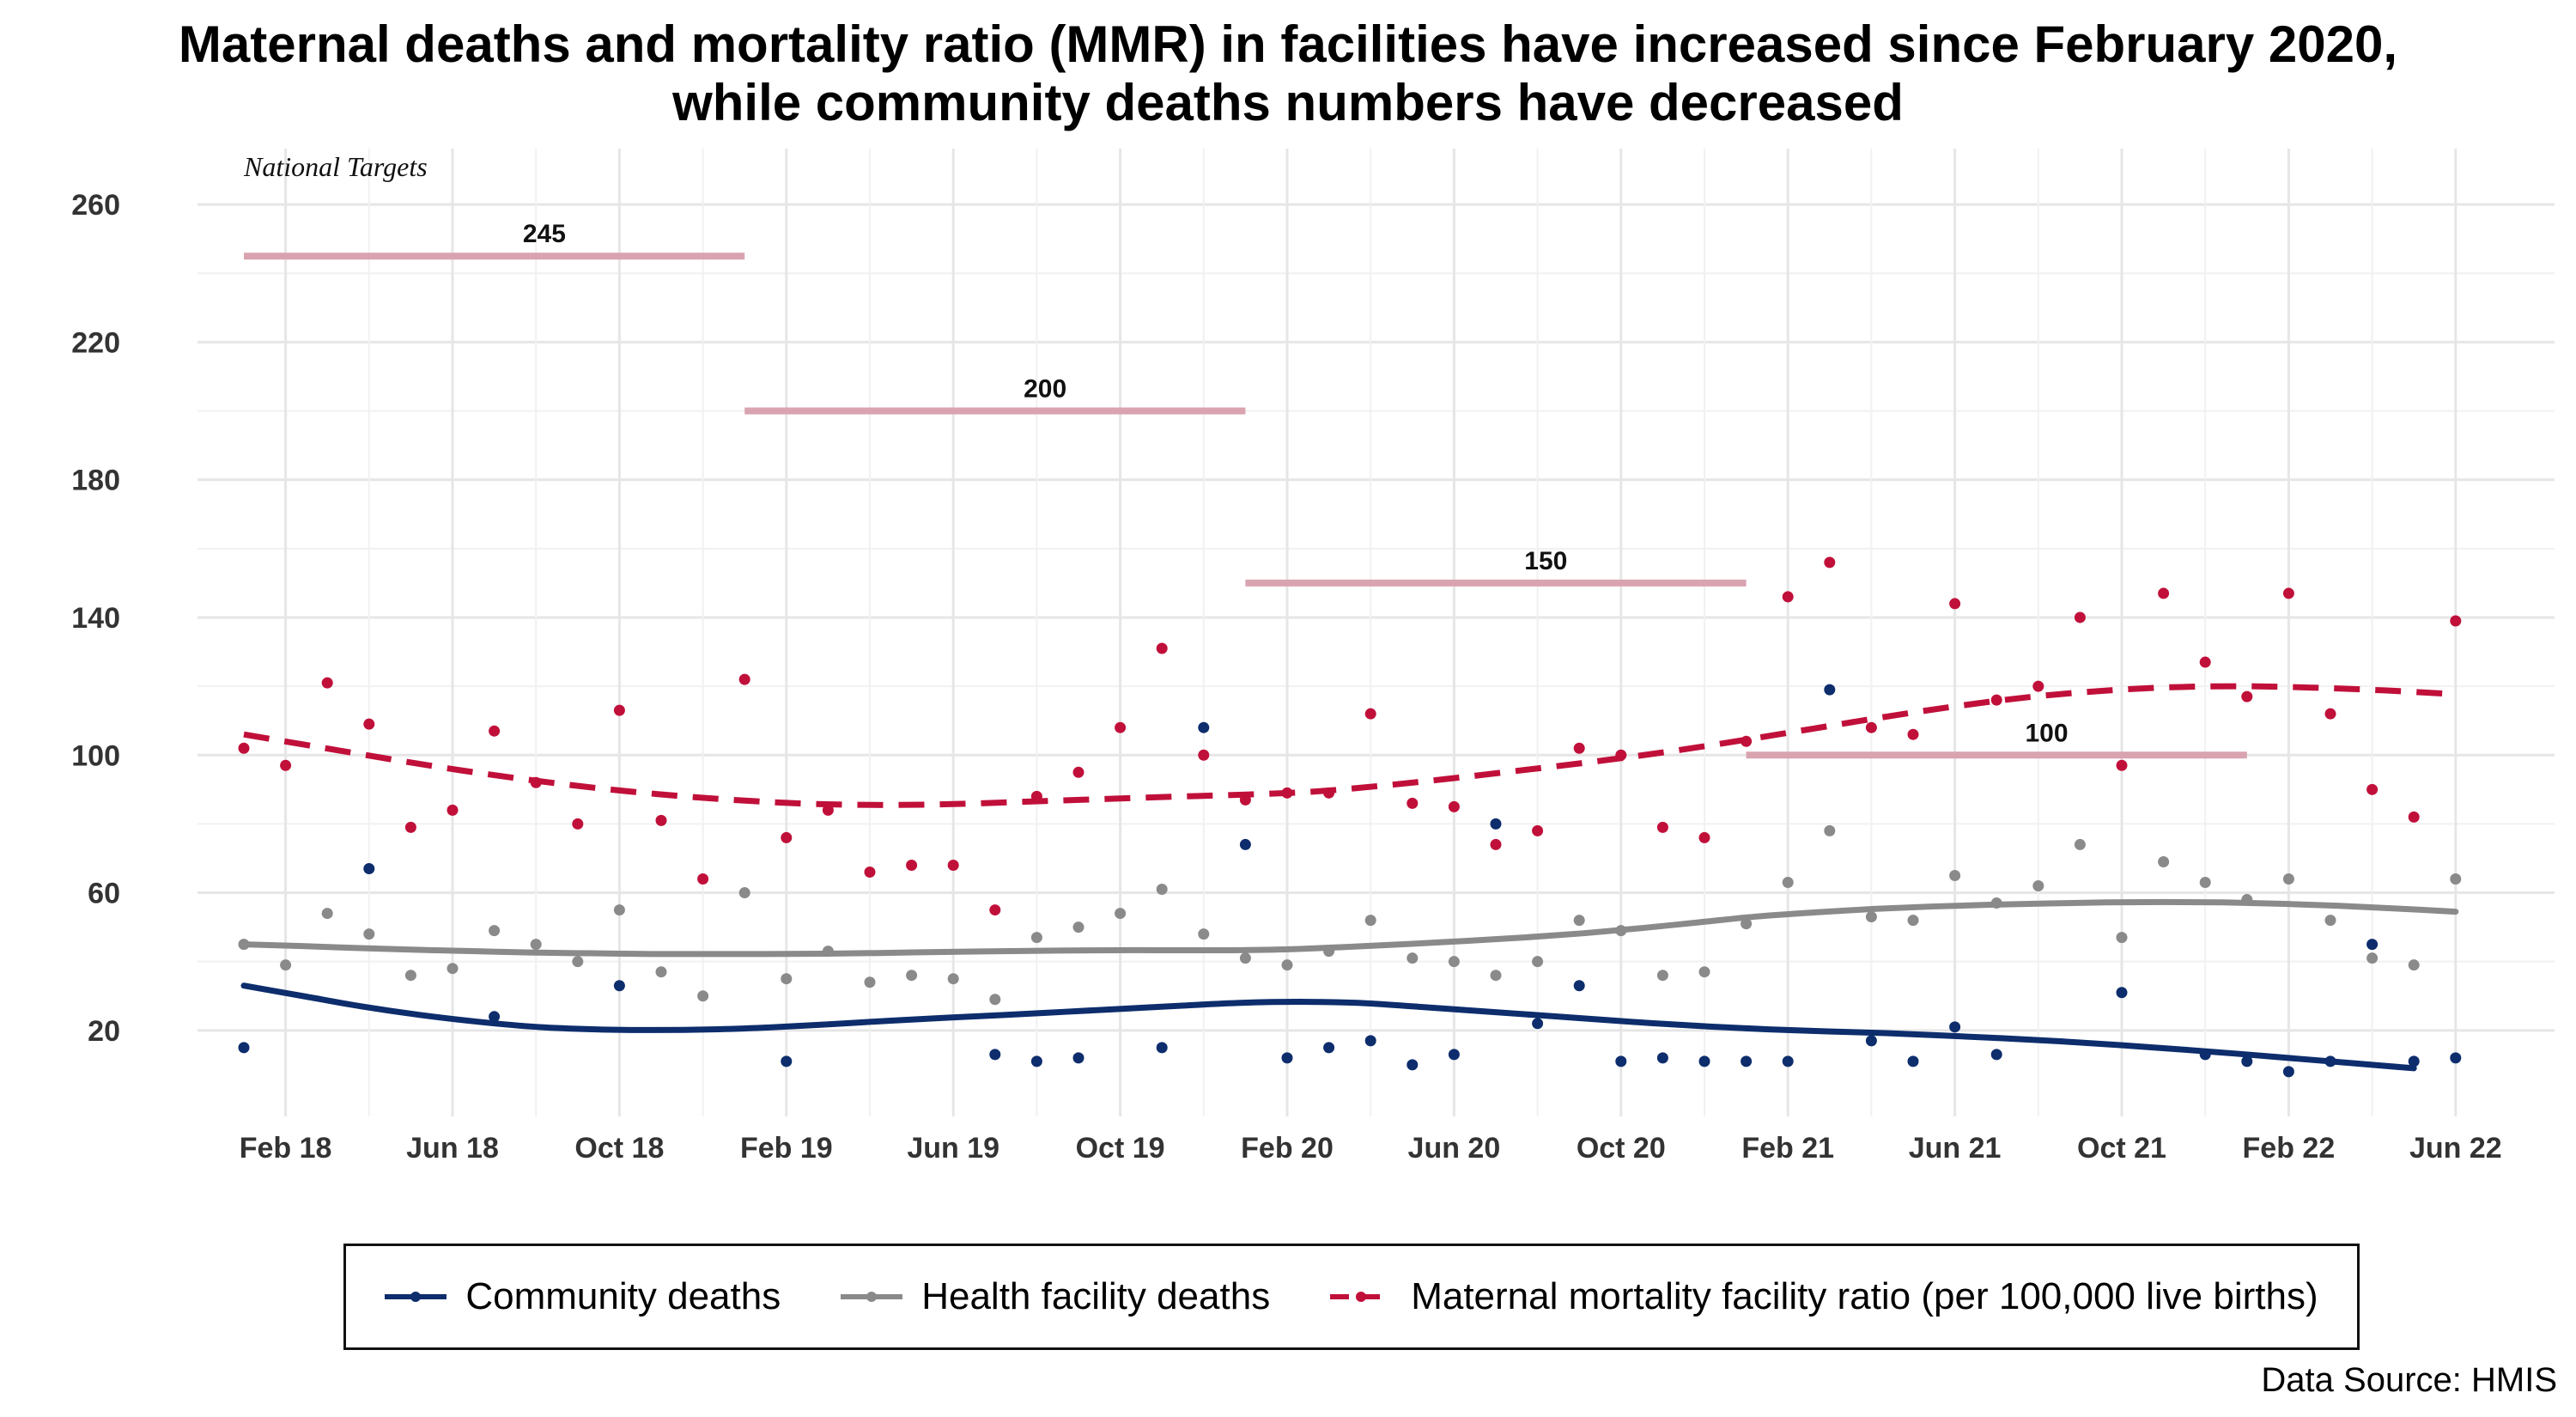  Describe the element at coordinates (544, 234) in the screenshot. I see `target-label: 245` at that location.